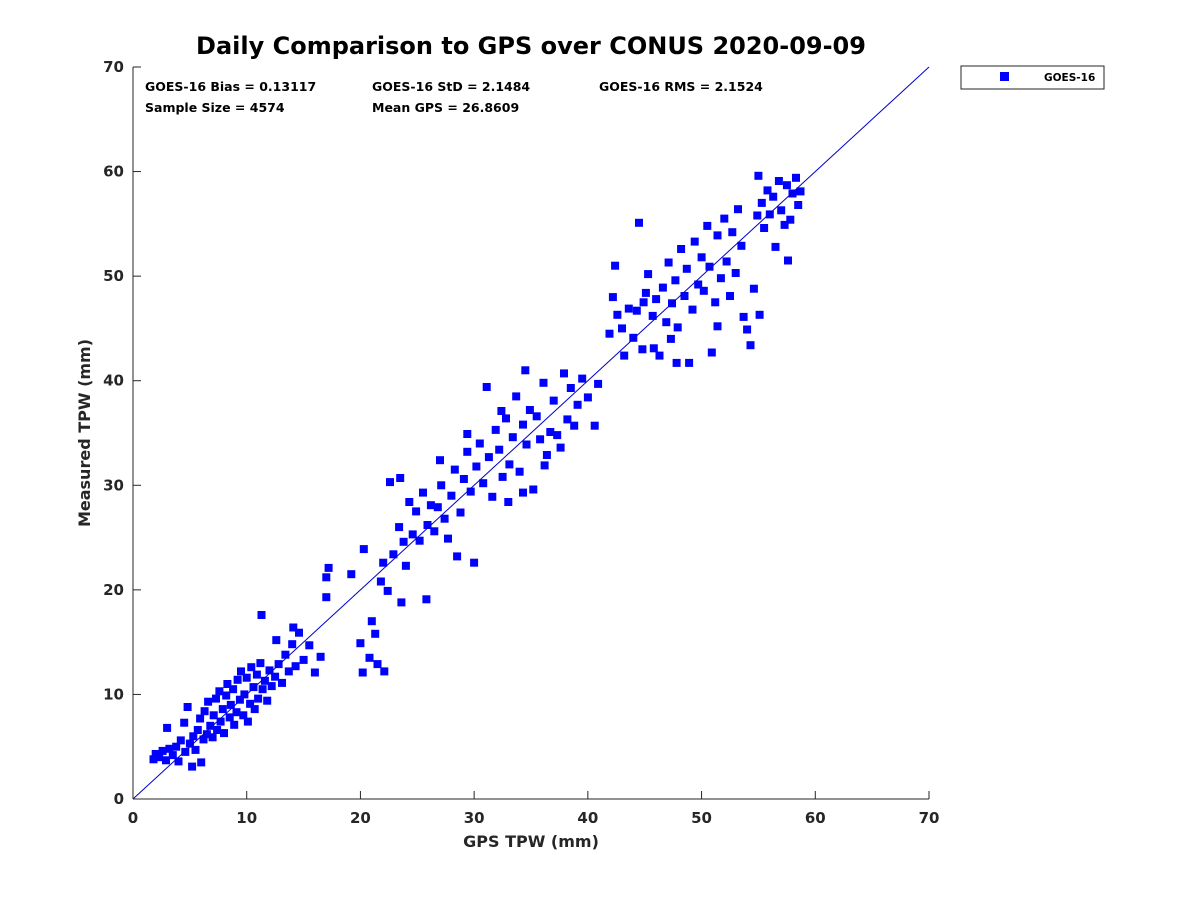  Describe the element at coordinates (451, 86) in the screenshot. I see `stat-std: GOES-16 StD = 2.1484` at that location.